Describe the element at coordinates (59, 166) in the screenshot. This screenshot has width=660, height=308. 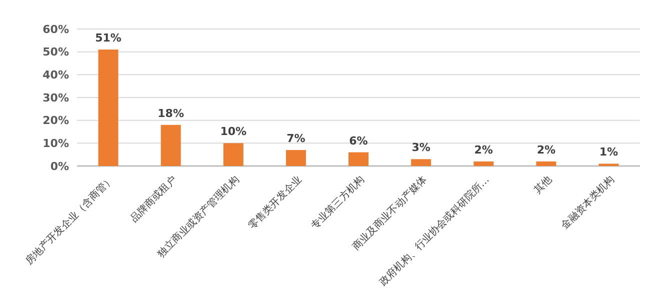
I see `y-tick-label: 0%` at that location.